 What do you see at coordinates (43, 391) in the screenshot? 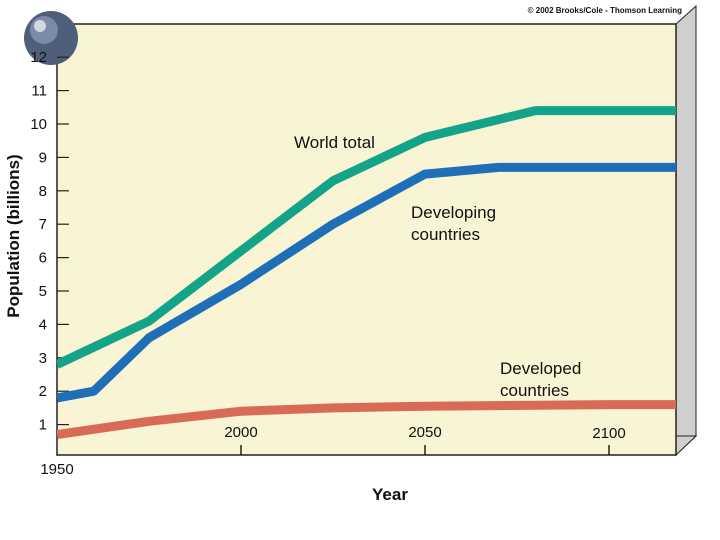
I see `y-tick-label: 2` at bounding box center [43, 391].